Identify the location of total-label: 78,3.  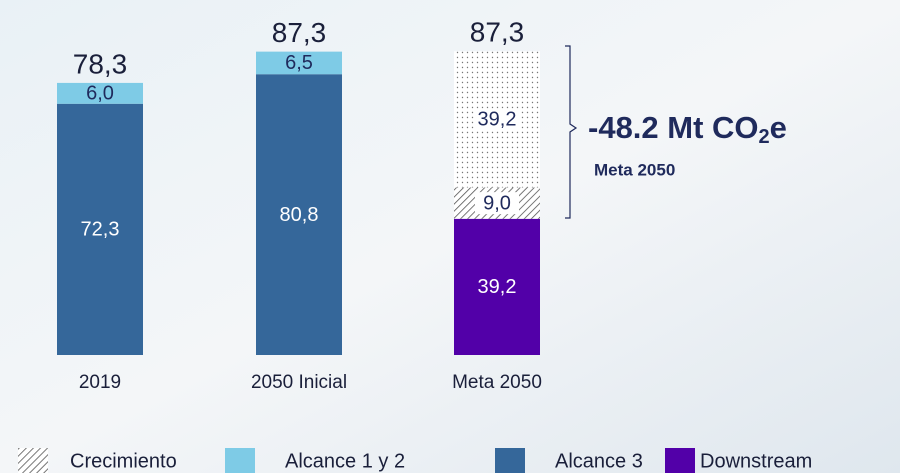
(100, 63).